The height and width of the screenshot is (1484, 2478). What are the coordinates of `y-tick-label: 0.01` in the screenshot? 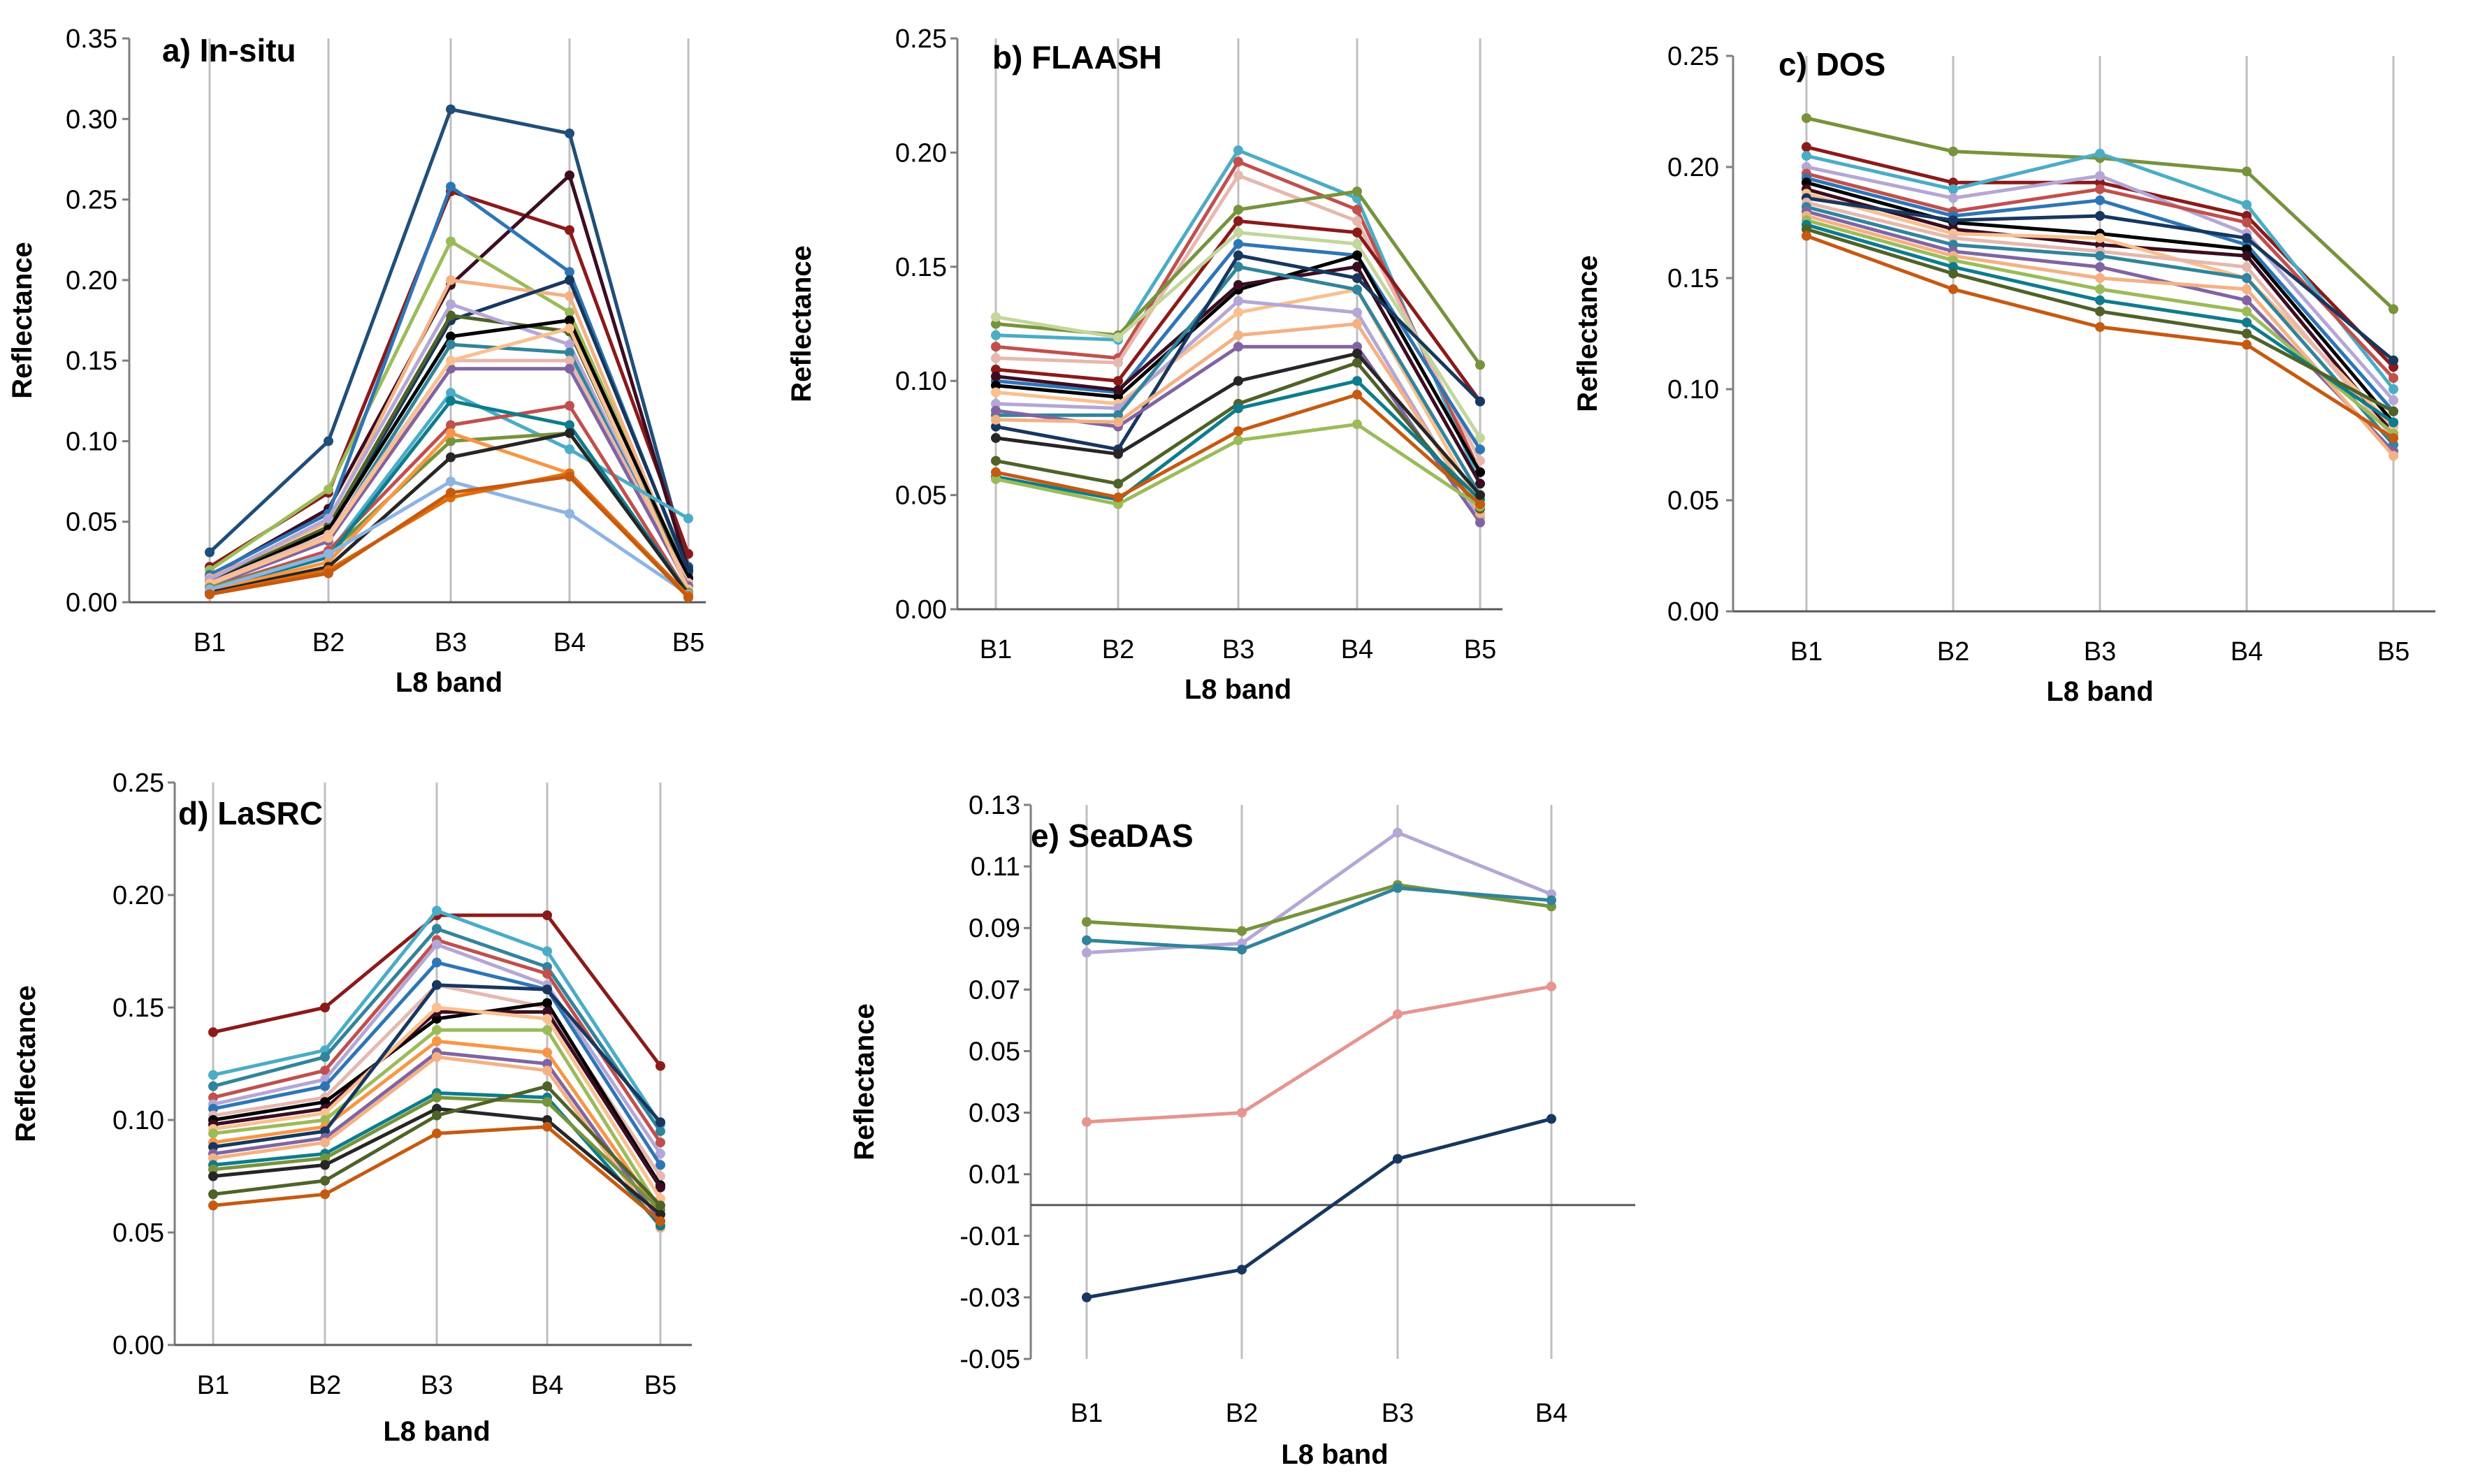 It's located at (994, 1175).